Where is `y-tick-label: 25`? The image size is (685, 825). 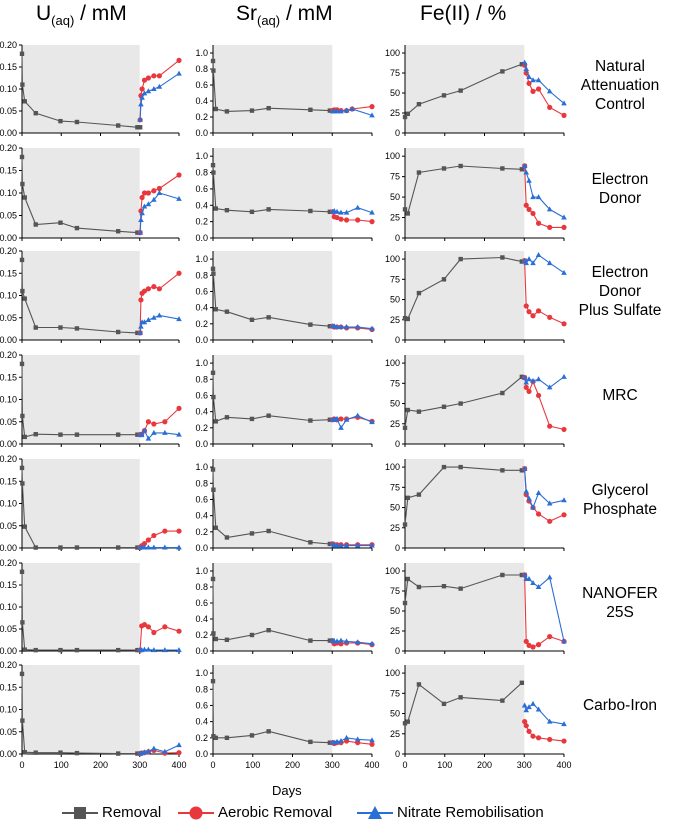
y-tick-label: 25 is located at coordinates (395, 113).